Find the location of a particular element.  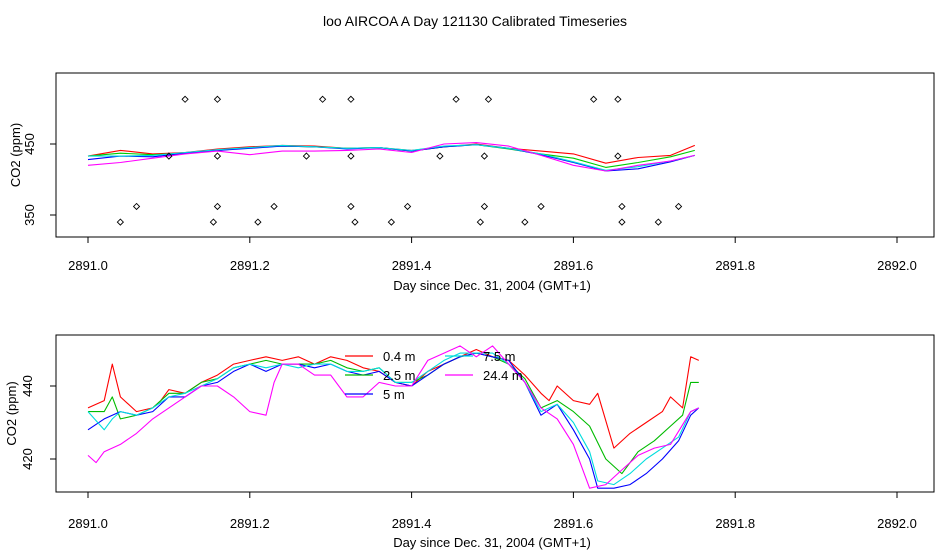

legend-label-24-4-m: 24.4 m is located at coordinates (503, 375).